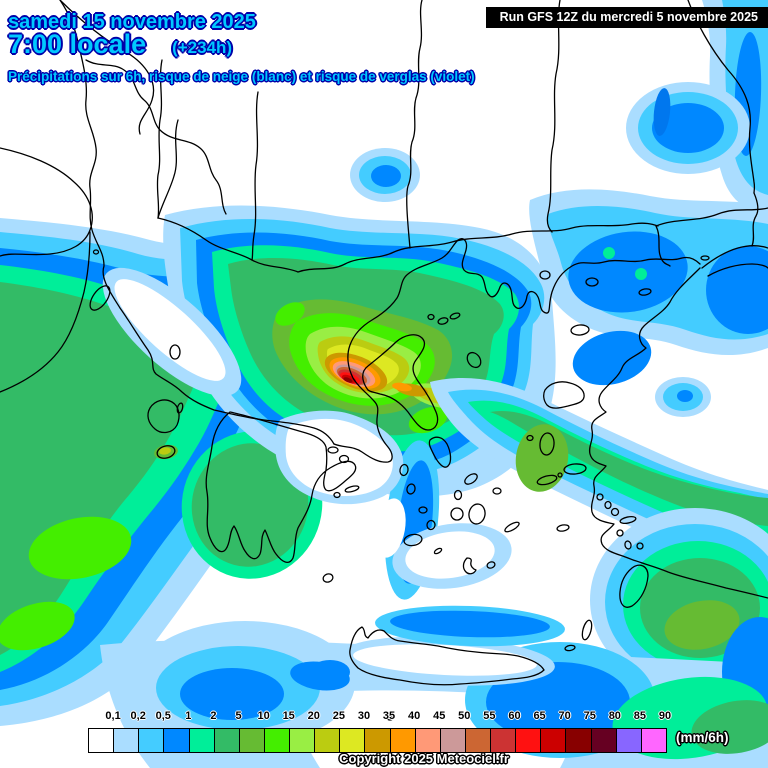 This screenshot has height=768, width=768. What do you see at coordinates (338, 716) in the screenshot?
I see `legend-tick-label: 25` at bounding box center [338, 716].